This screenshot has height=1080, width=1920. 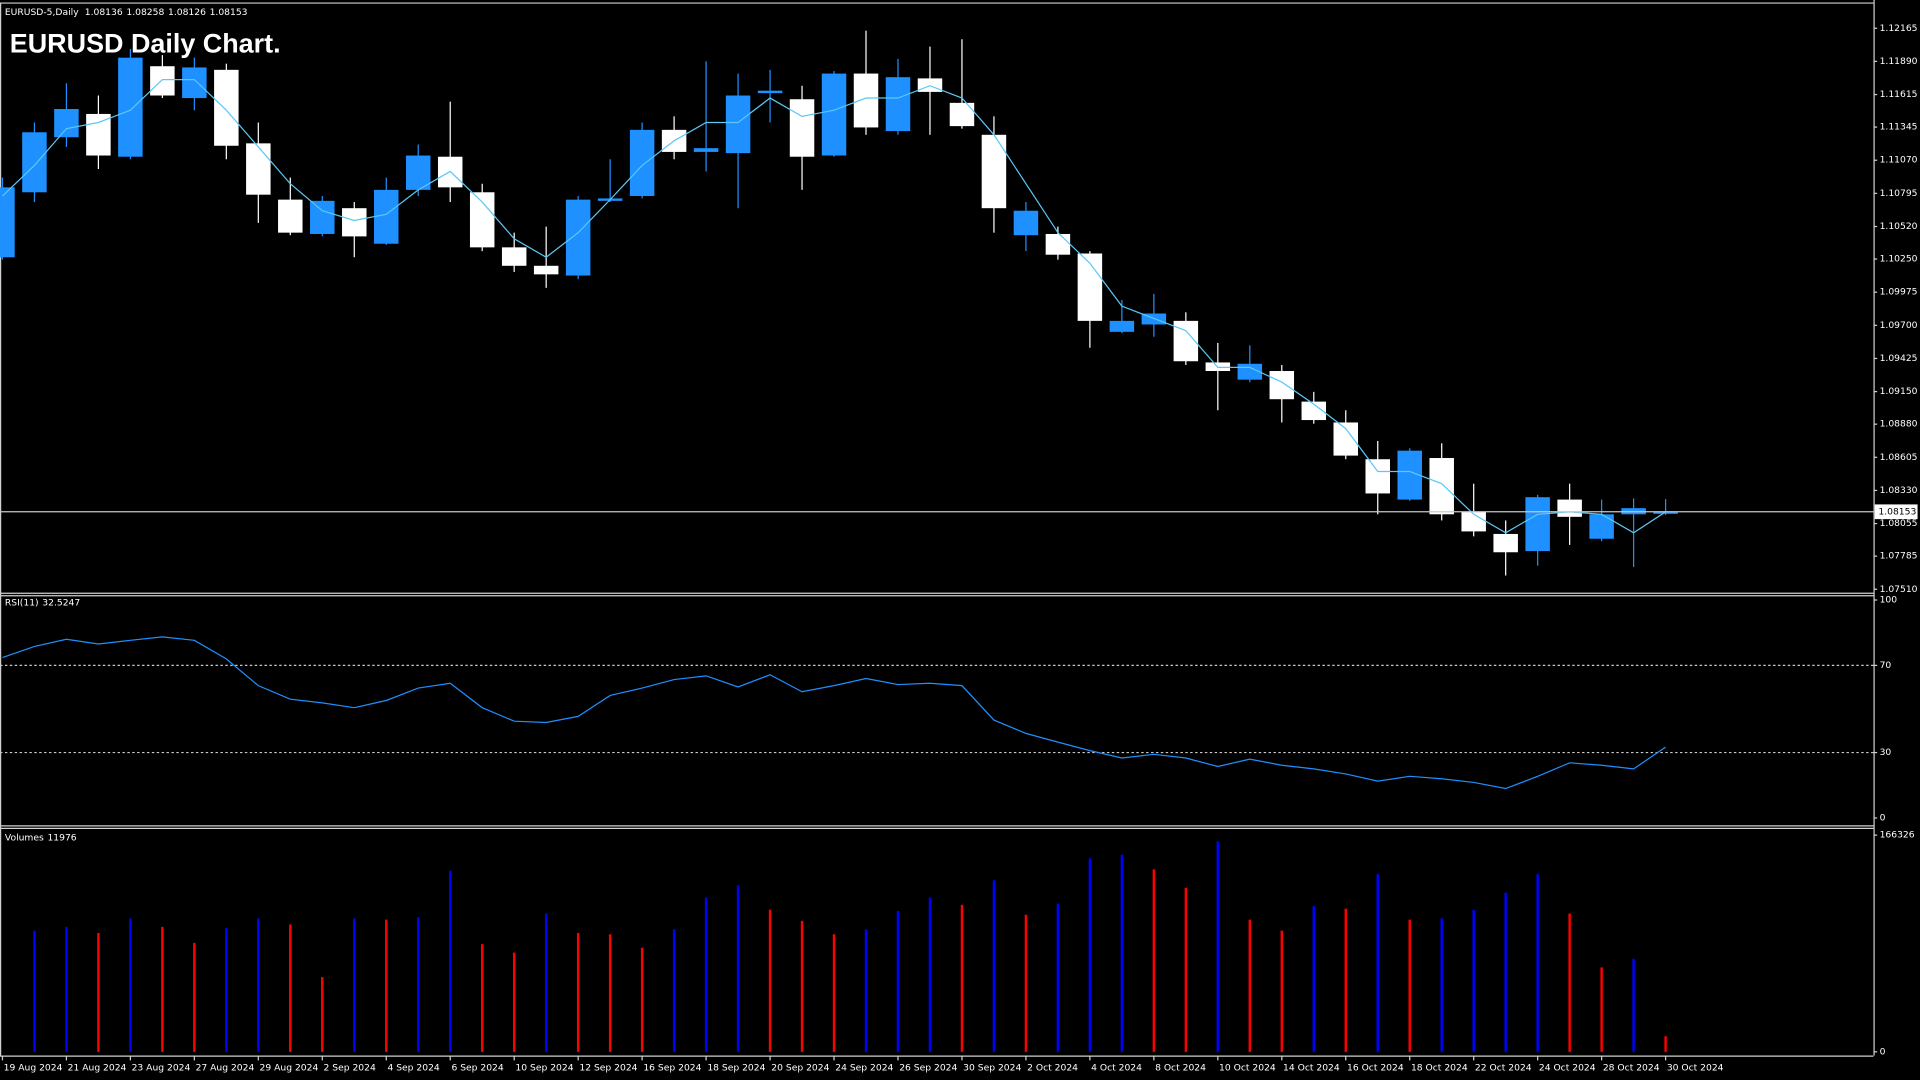 I want to click on volume-value: 11976, so click(x=61, y=837).